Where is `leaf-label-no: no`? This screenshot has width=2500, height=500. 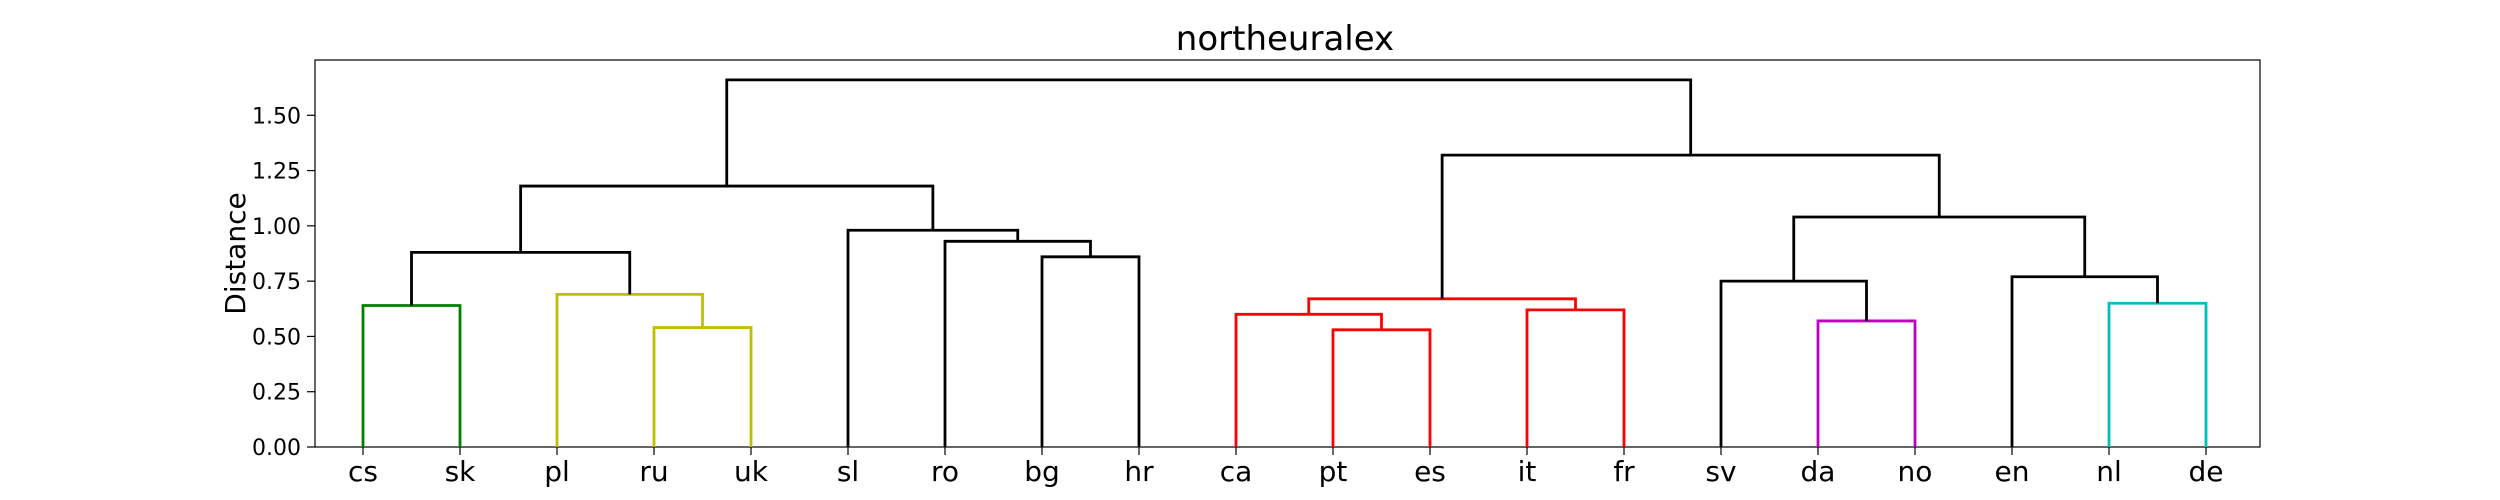 leaf-label-no: no is located at coordinates (1915, 471).